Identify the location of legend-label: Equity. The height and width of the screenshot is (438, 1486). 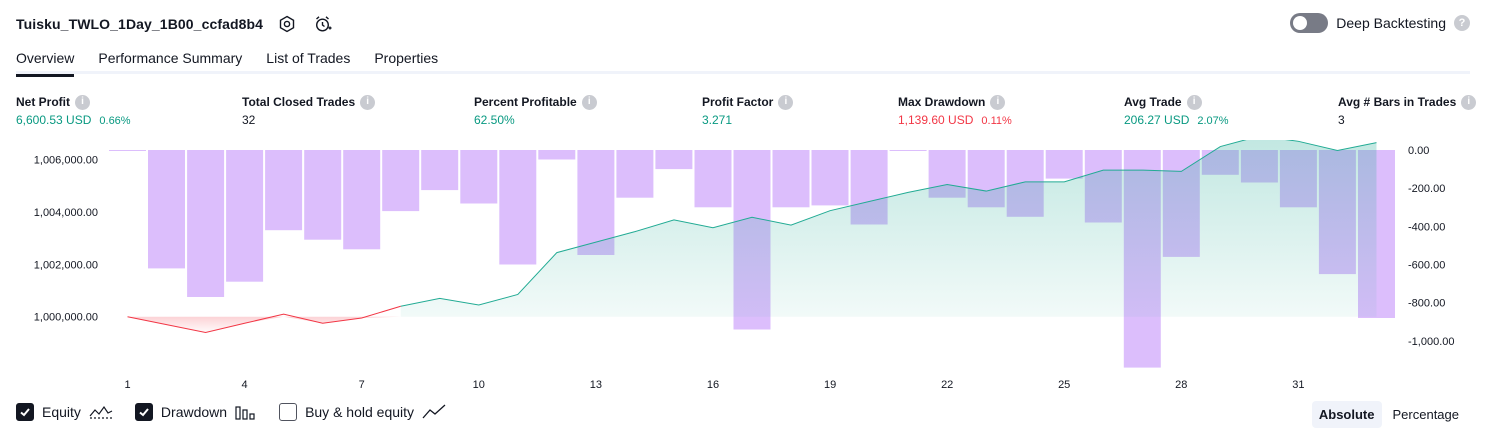
(61, 412).